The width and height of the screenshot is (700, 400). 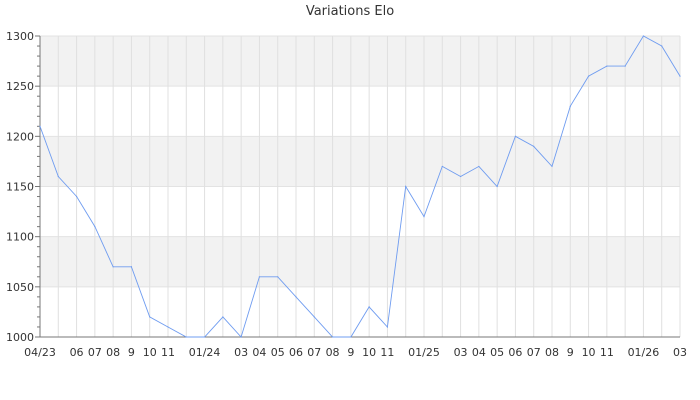 I want to click on x-tick-label: 01/25, so click(x=424, y=352).